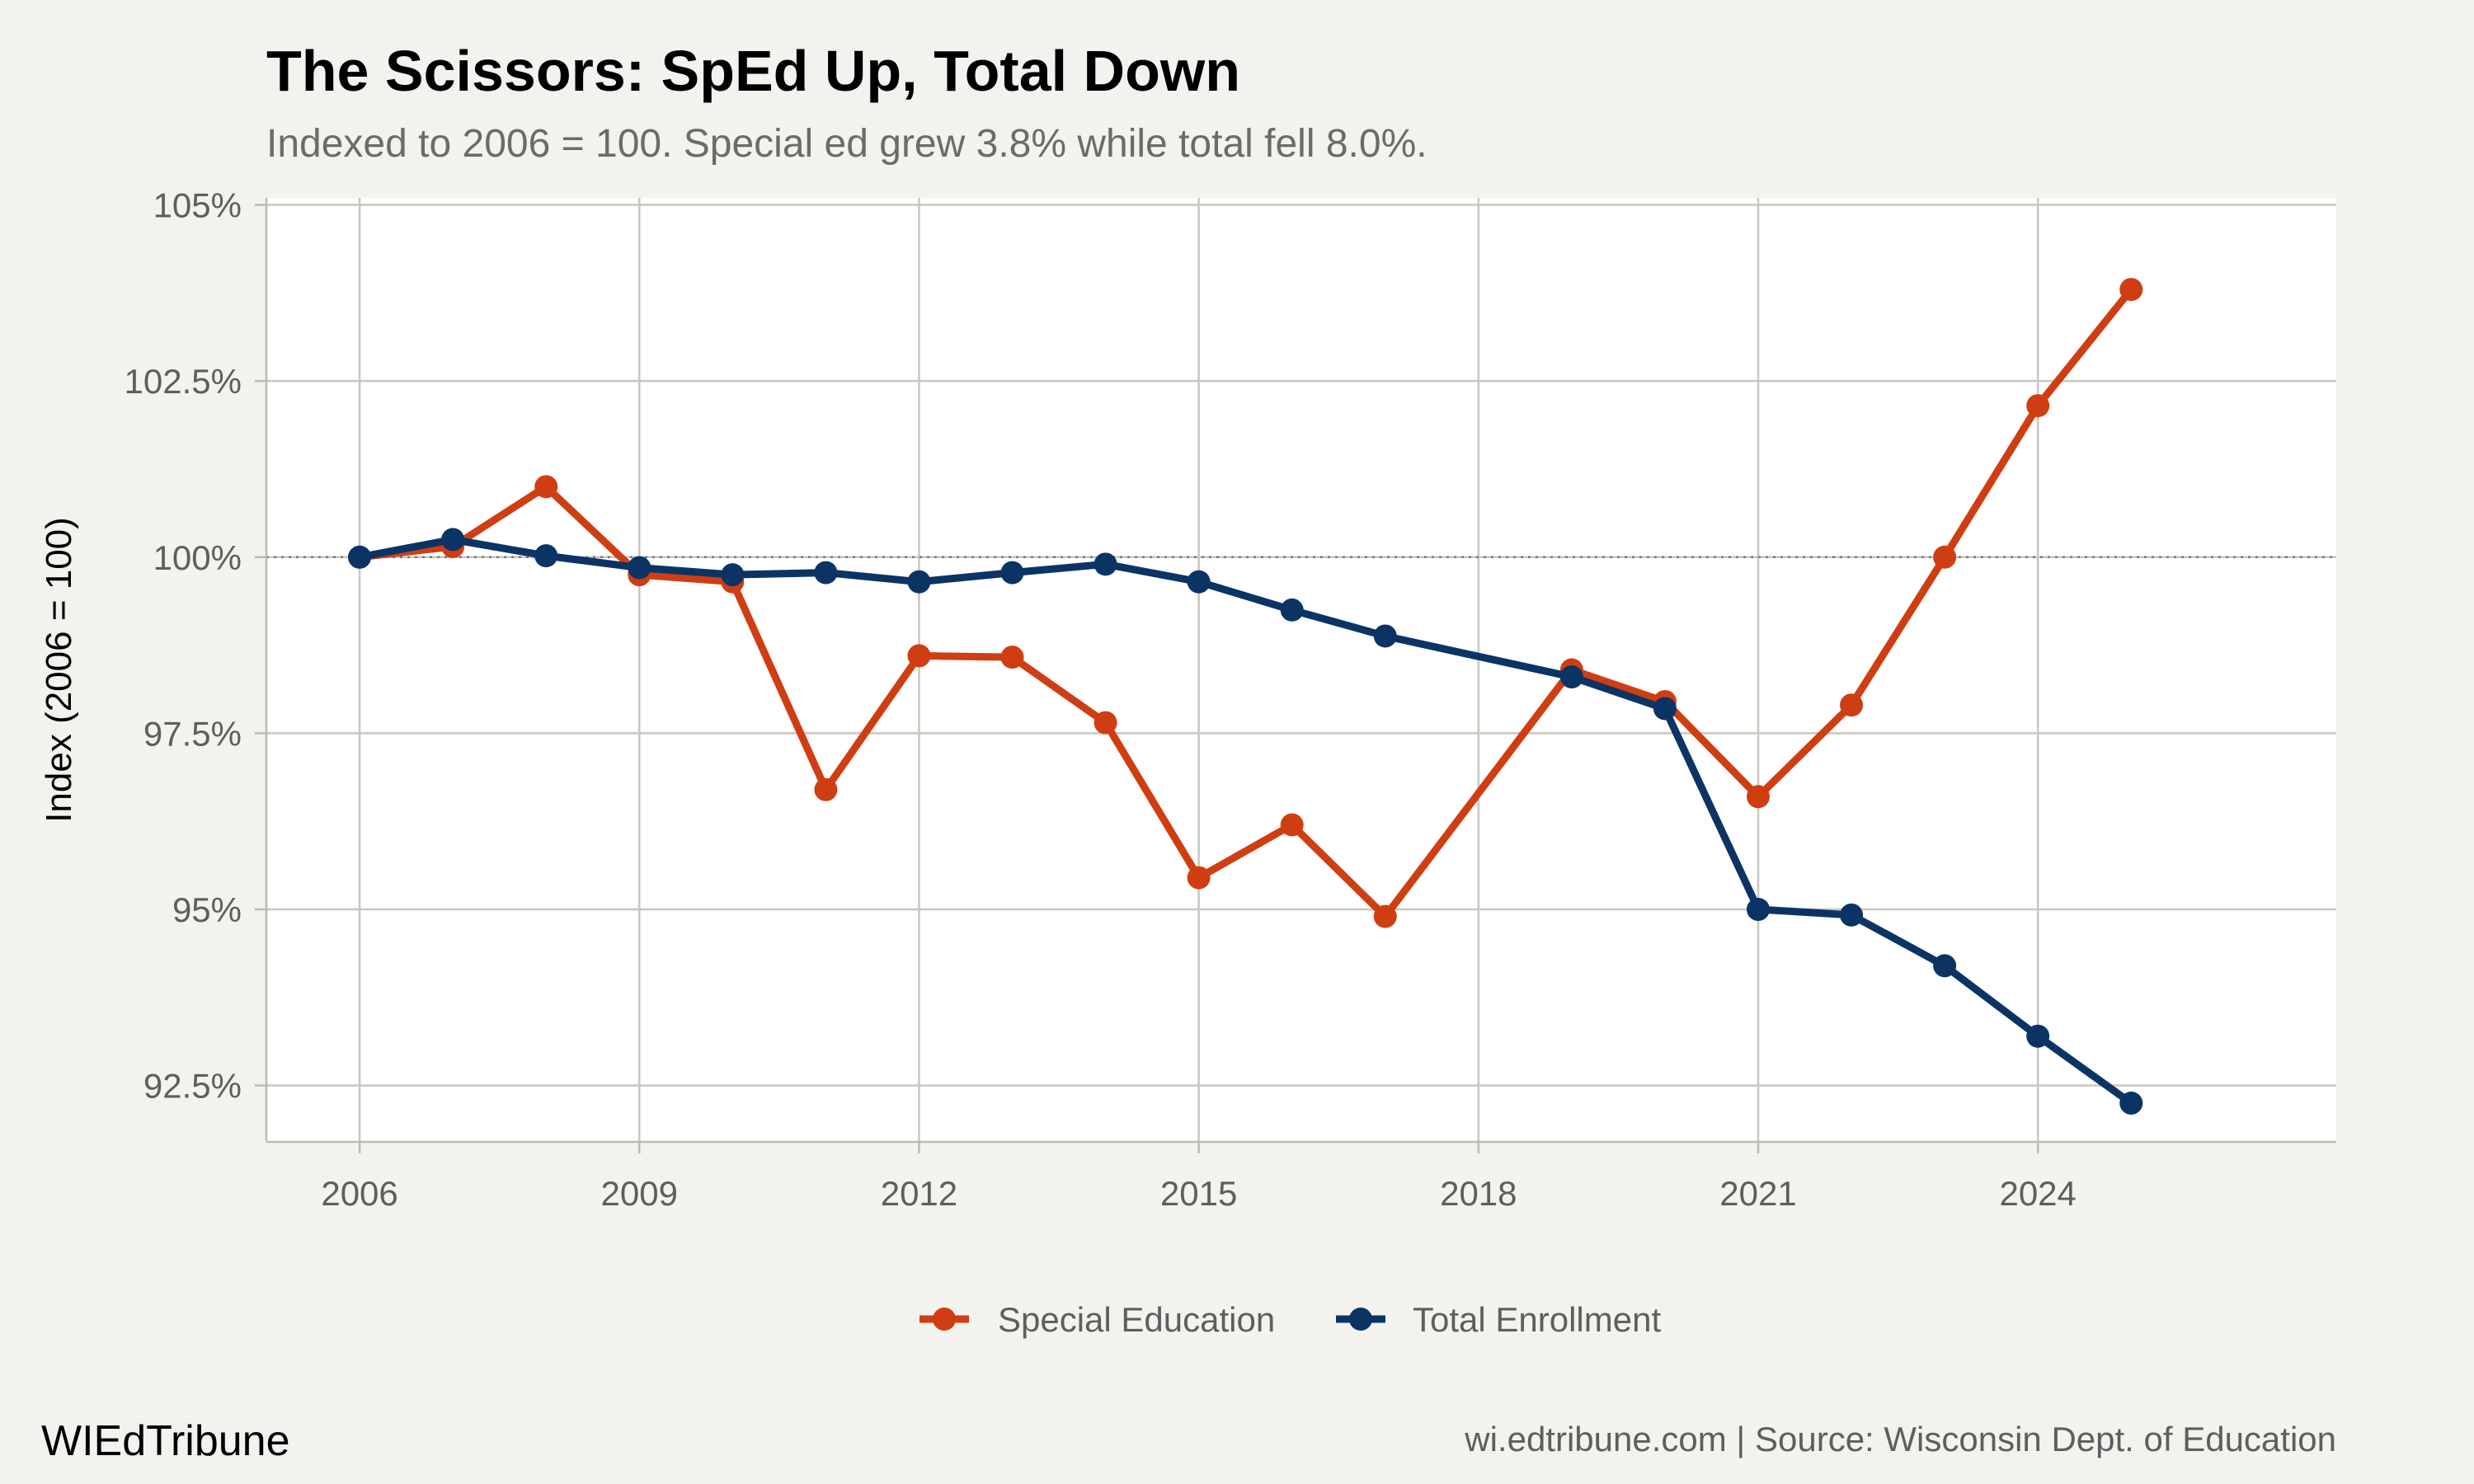 The width and height of the screenshot is (2474, 1484). Describe the element at coordinates (2037, 1193) in the screenshot. I see `x-tick-label: 2024` at that location.